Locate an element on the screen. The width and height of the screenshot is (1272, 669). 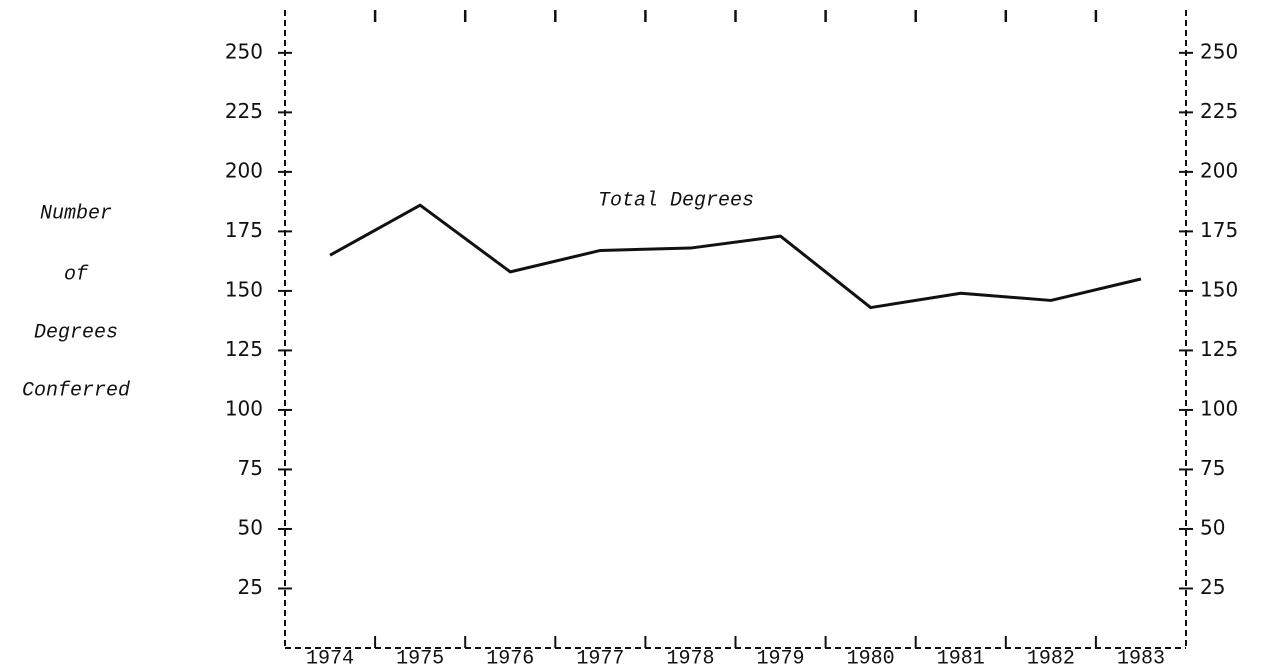
y-tick-label: 50 is located at coordinates (250, 527).